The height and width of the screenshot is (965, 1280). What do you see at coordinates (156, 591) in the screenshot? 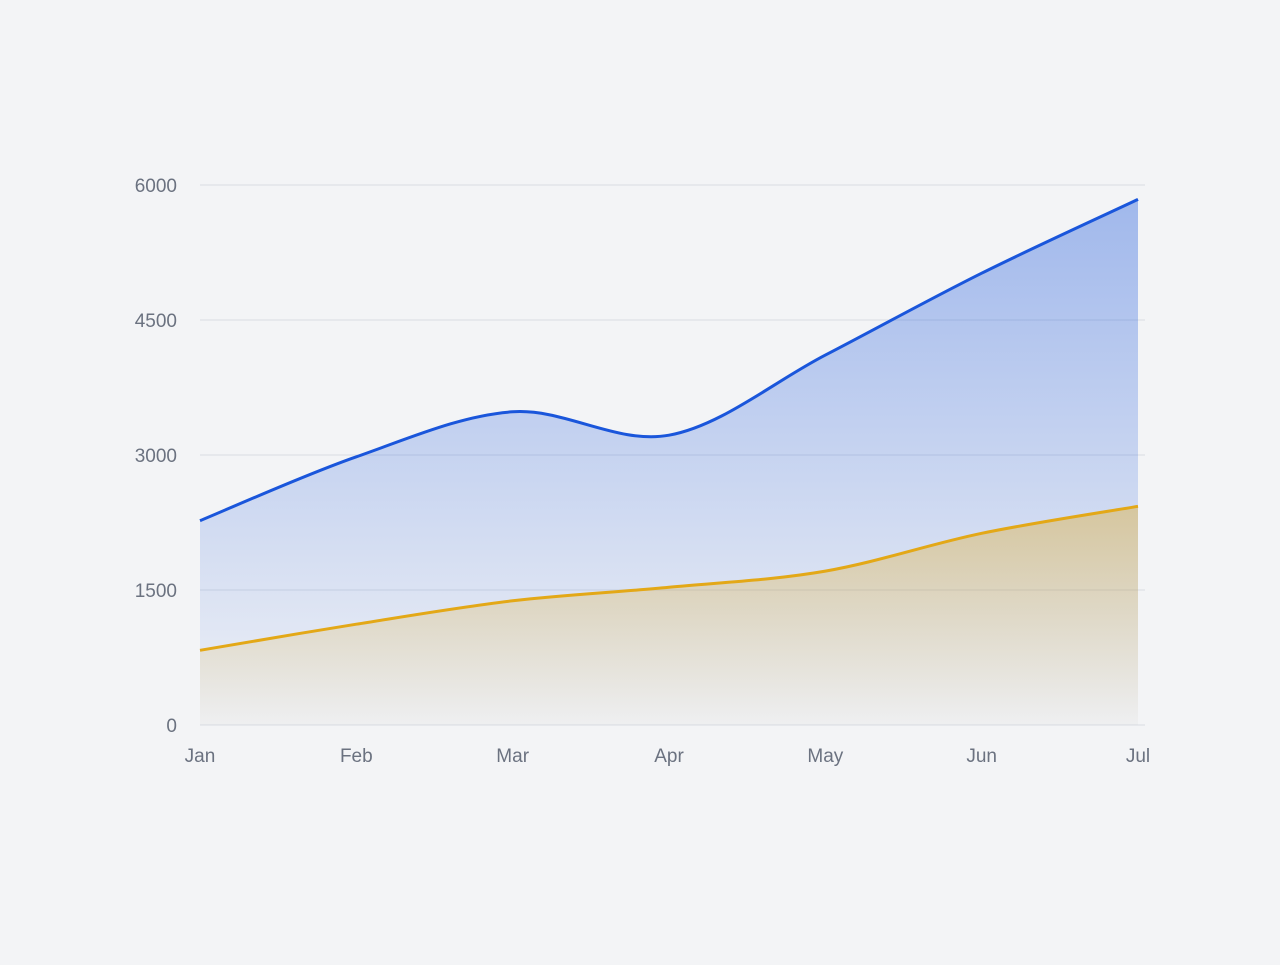
I see `y-tick-label: 1500` at bounding box center [156, 591].